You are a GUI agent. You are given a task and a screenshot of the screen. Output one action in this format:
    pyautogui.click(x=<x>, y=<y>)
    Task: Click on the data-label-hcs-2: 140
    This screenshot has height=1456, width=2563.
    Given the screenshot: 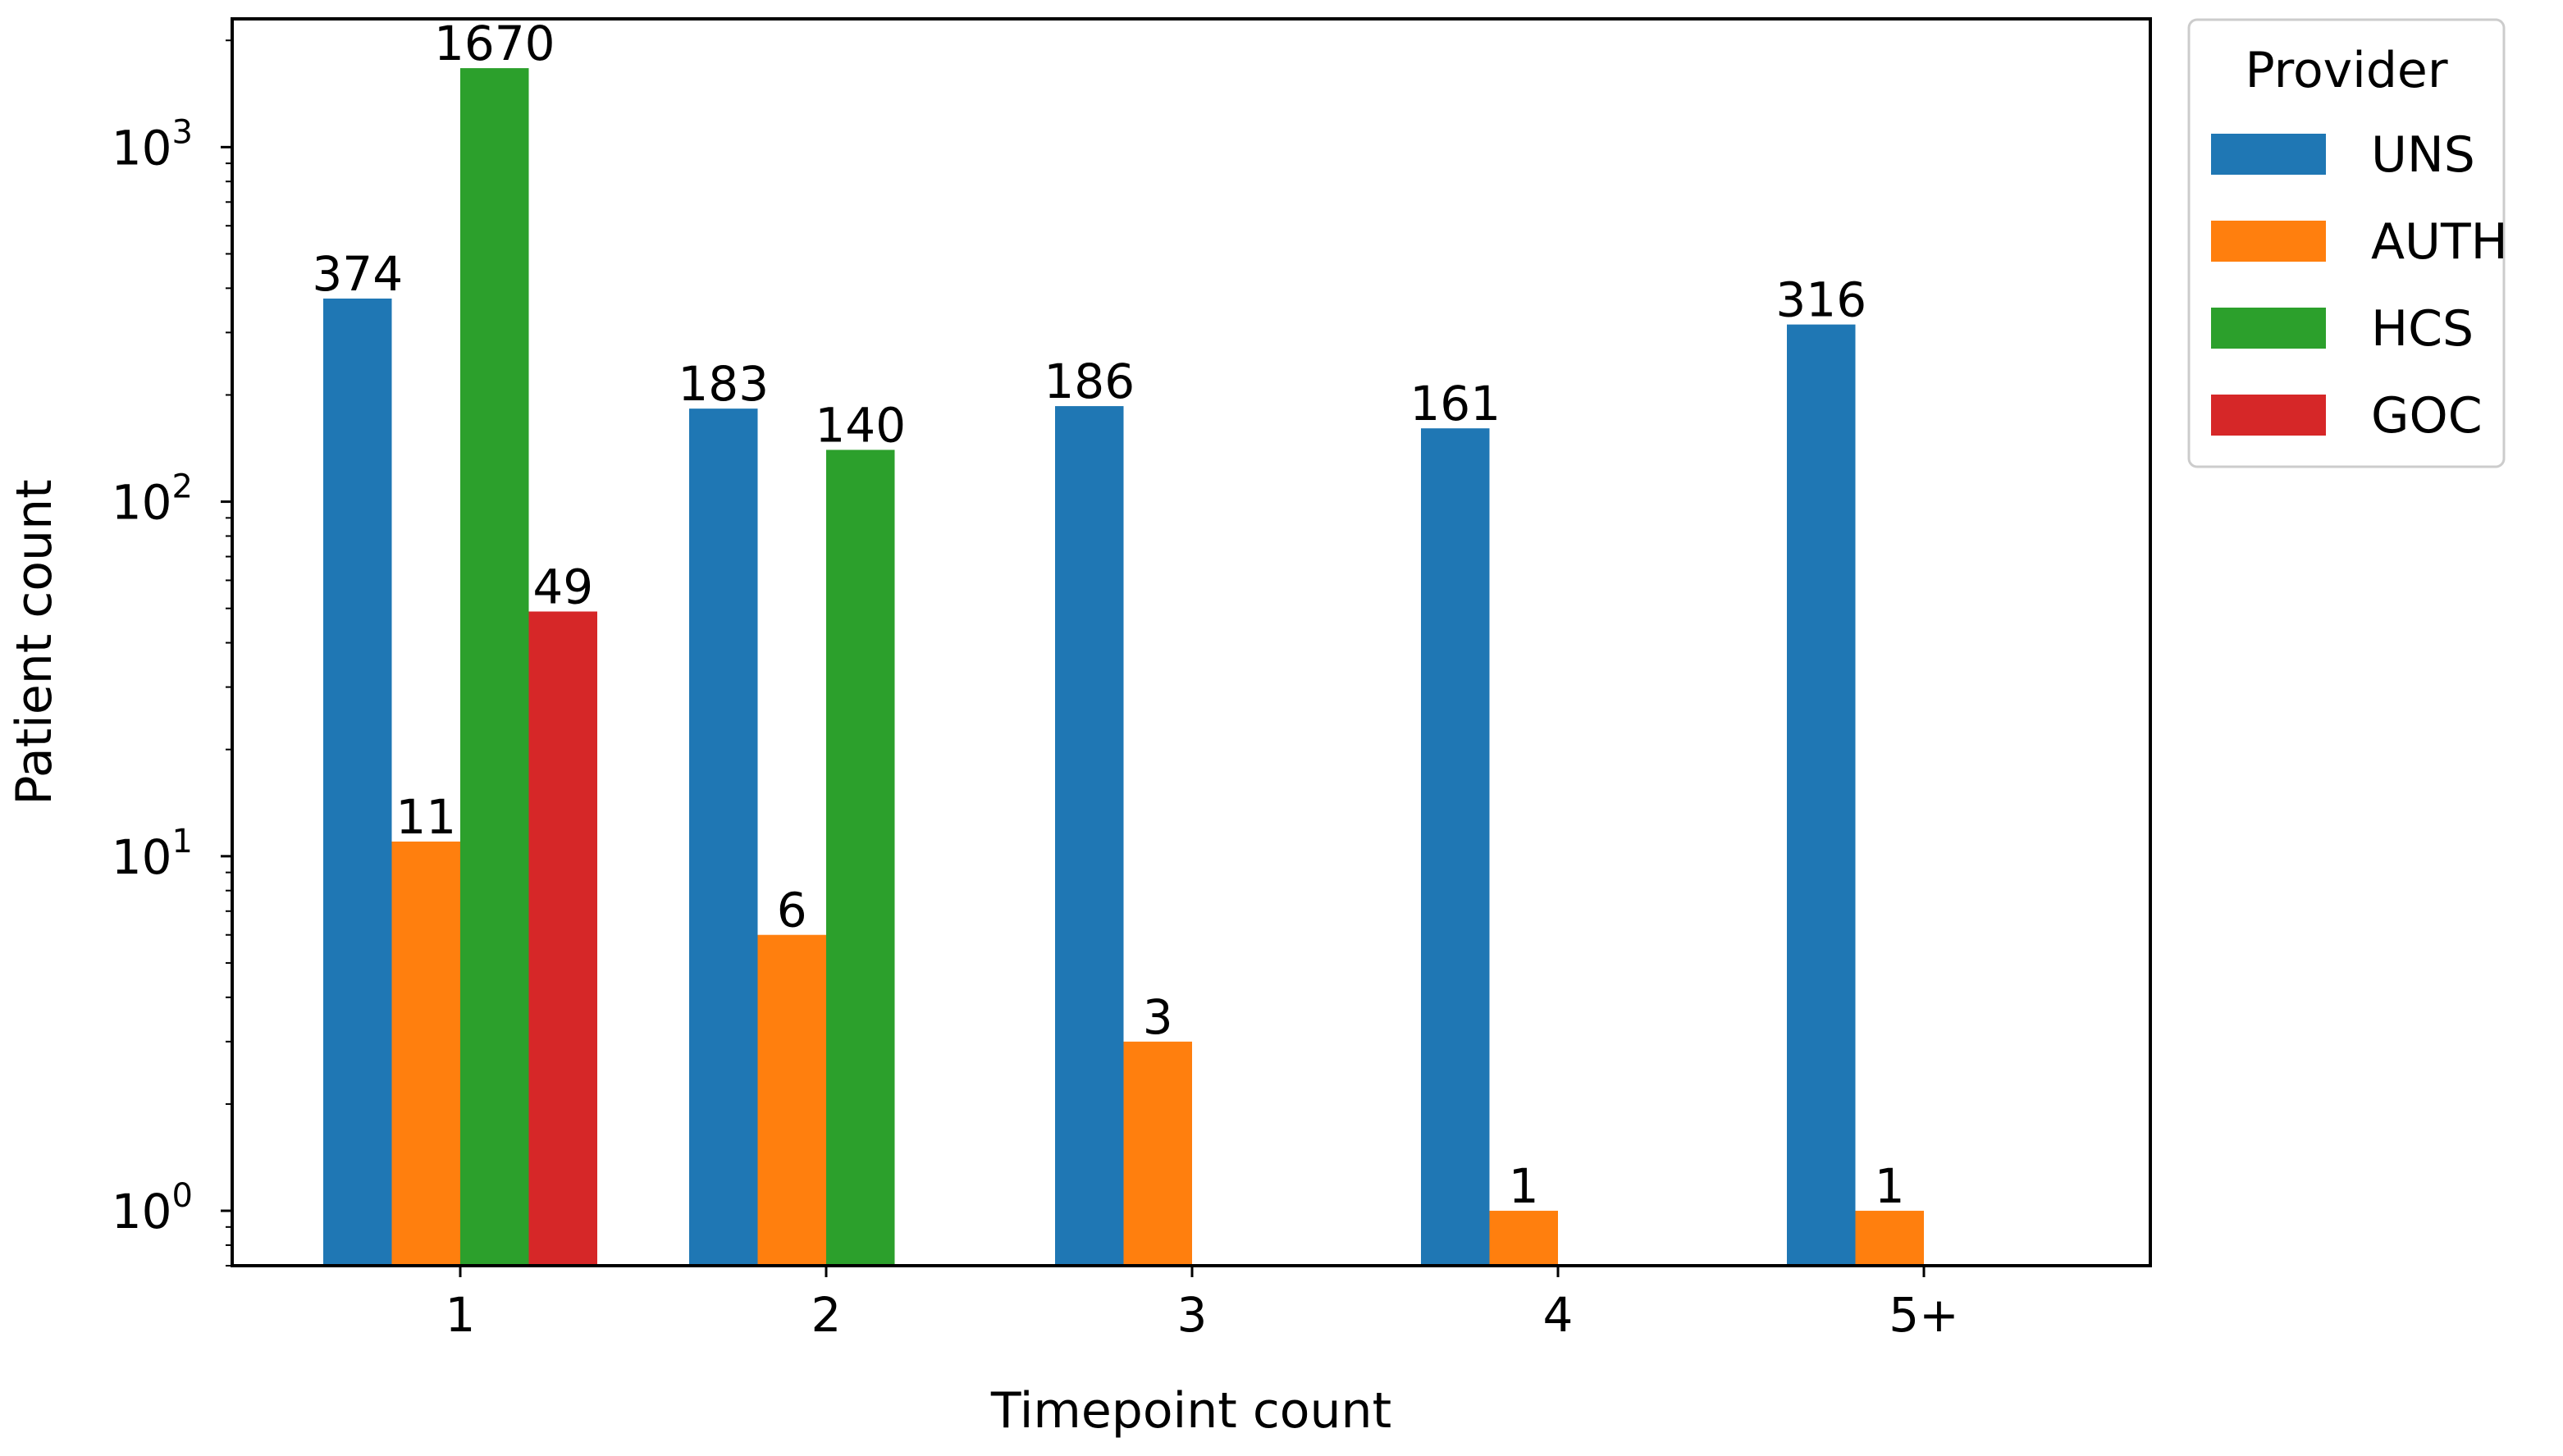 What is the action you would take?
    pyautogui.click(x=860, y=425)
    